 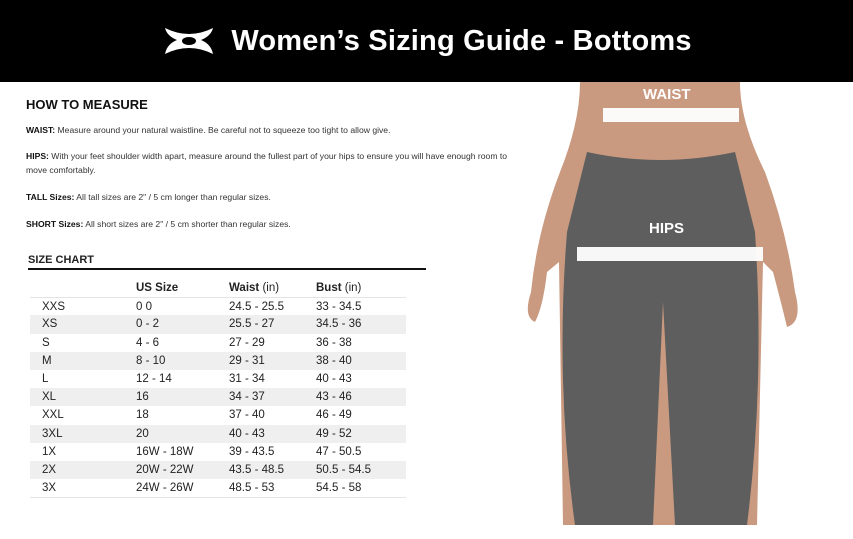 What do you see at coordinates (189, 41) in the screenshot?
I see `under-armour-logo` at bounding box center [189, 41].